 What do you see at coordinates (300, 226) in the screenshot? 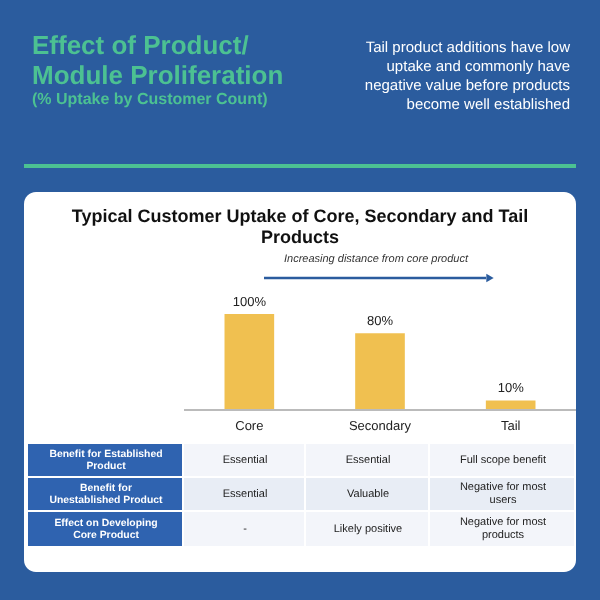
I see `chart-title: Typical Customer Uptake of Core, Secondary and Tail Products` at bounding box center [300, 226].